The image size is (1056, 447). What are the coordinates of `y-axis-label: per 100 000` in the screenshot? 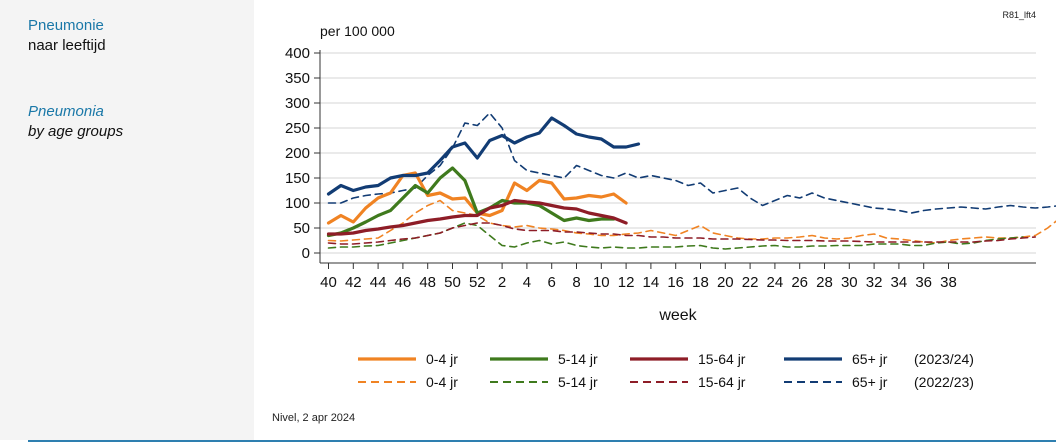 It's located at (357, 31).